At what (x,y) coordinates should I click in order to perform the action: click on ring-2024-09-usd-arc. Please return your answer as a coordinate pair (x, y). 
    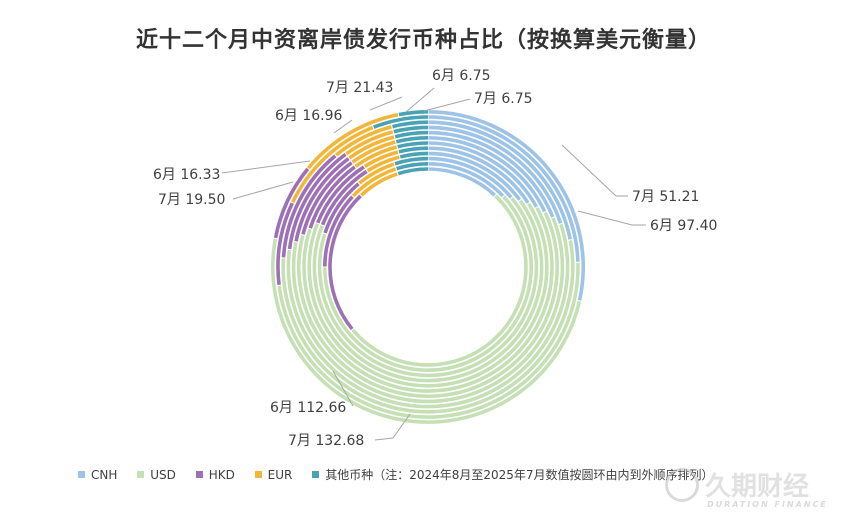
    Looking at the image, I should click on (428, 283).